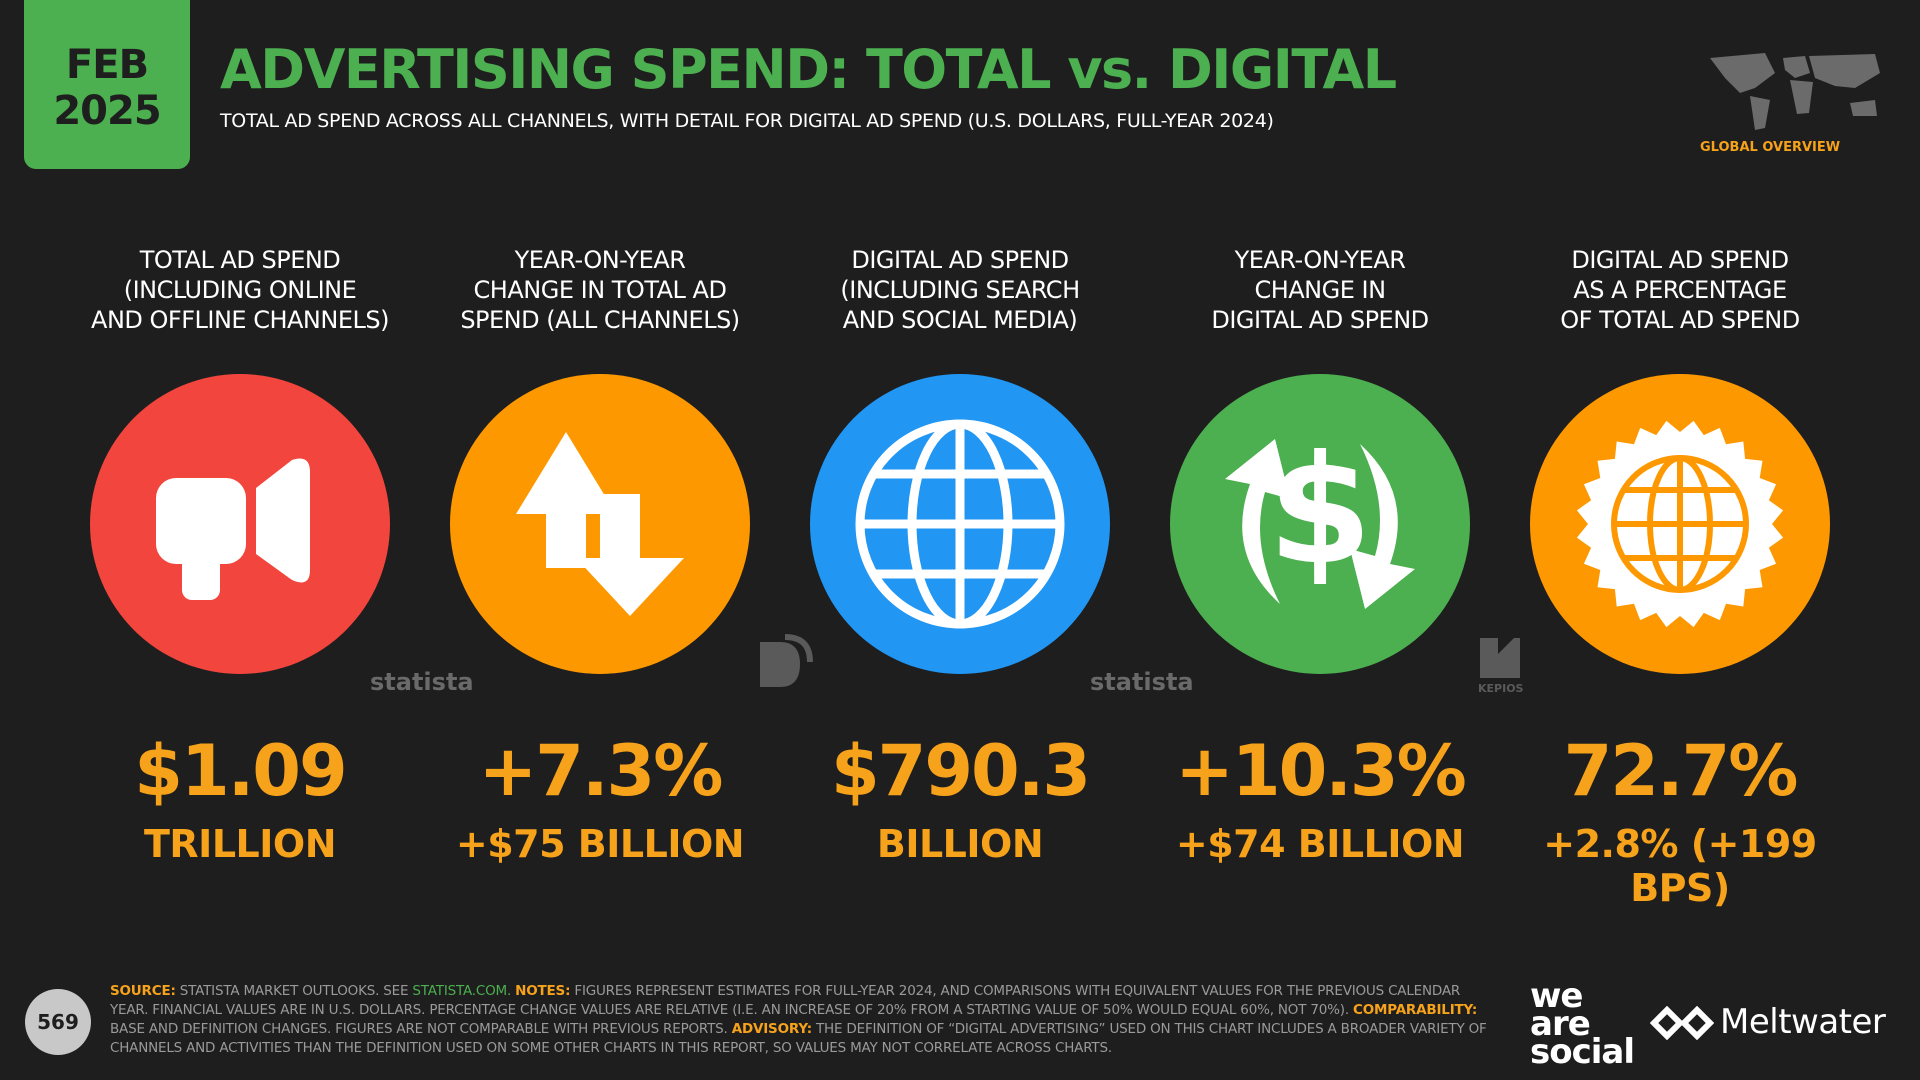 This screenshot has width=1920, height=1080. What do you see at coordinates (1680, 866) in the screenshot?
I see `metric-detail: +2.8% (+199 BPS)` at bounding box center [1680, 866].